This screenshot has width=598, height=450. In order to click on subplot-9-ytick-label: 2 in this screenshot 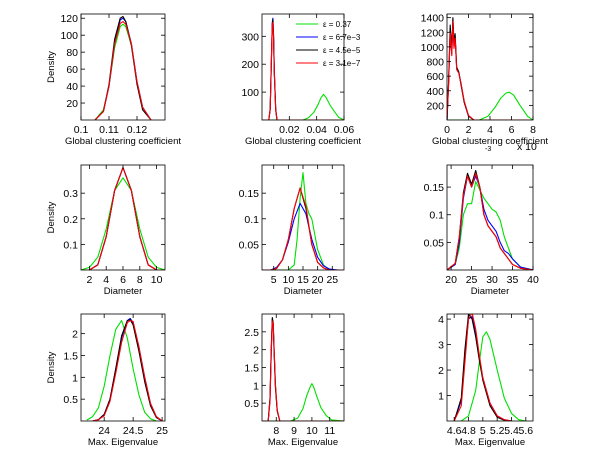, I will do `click(441, 371)`.